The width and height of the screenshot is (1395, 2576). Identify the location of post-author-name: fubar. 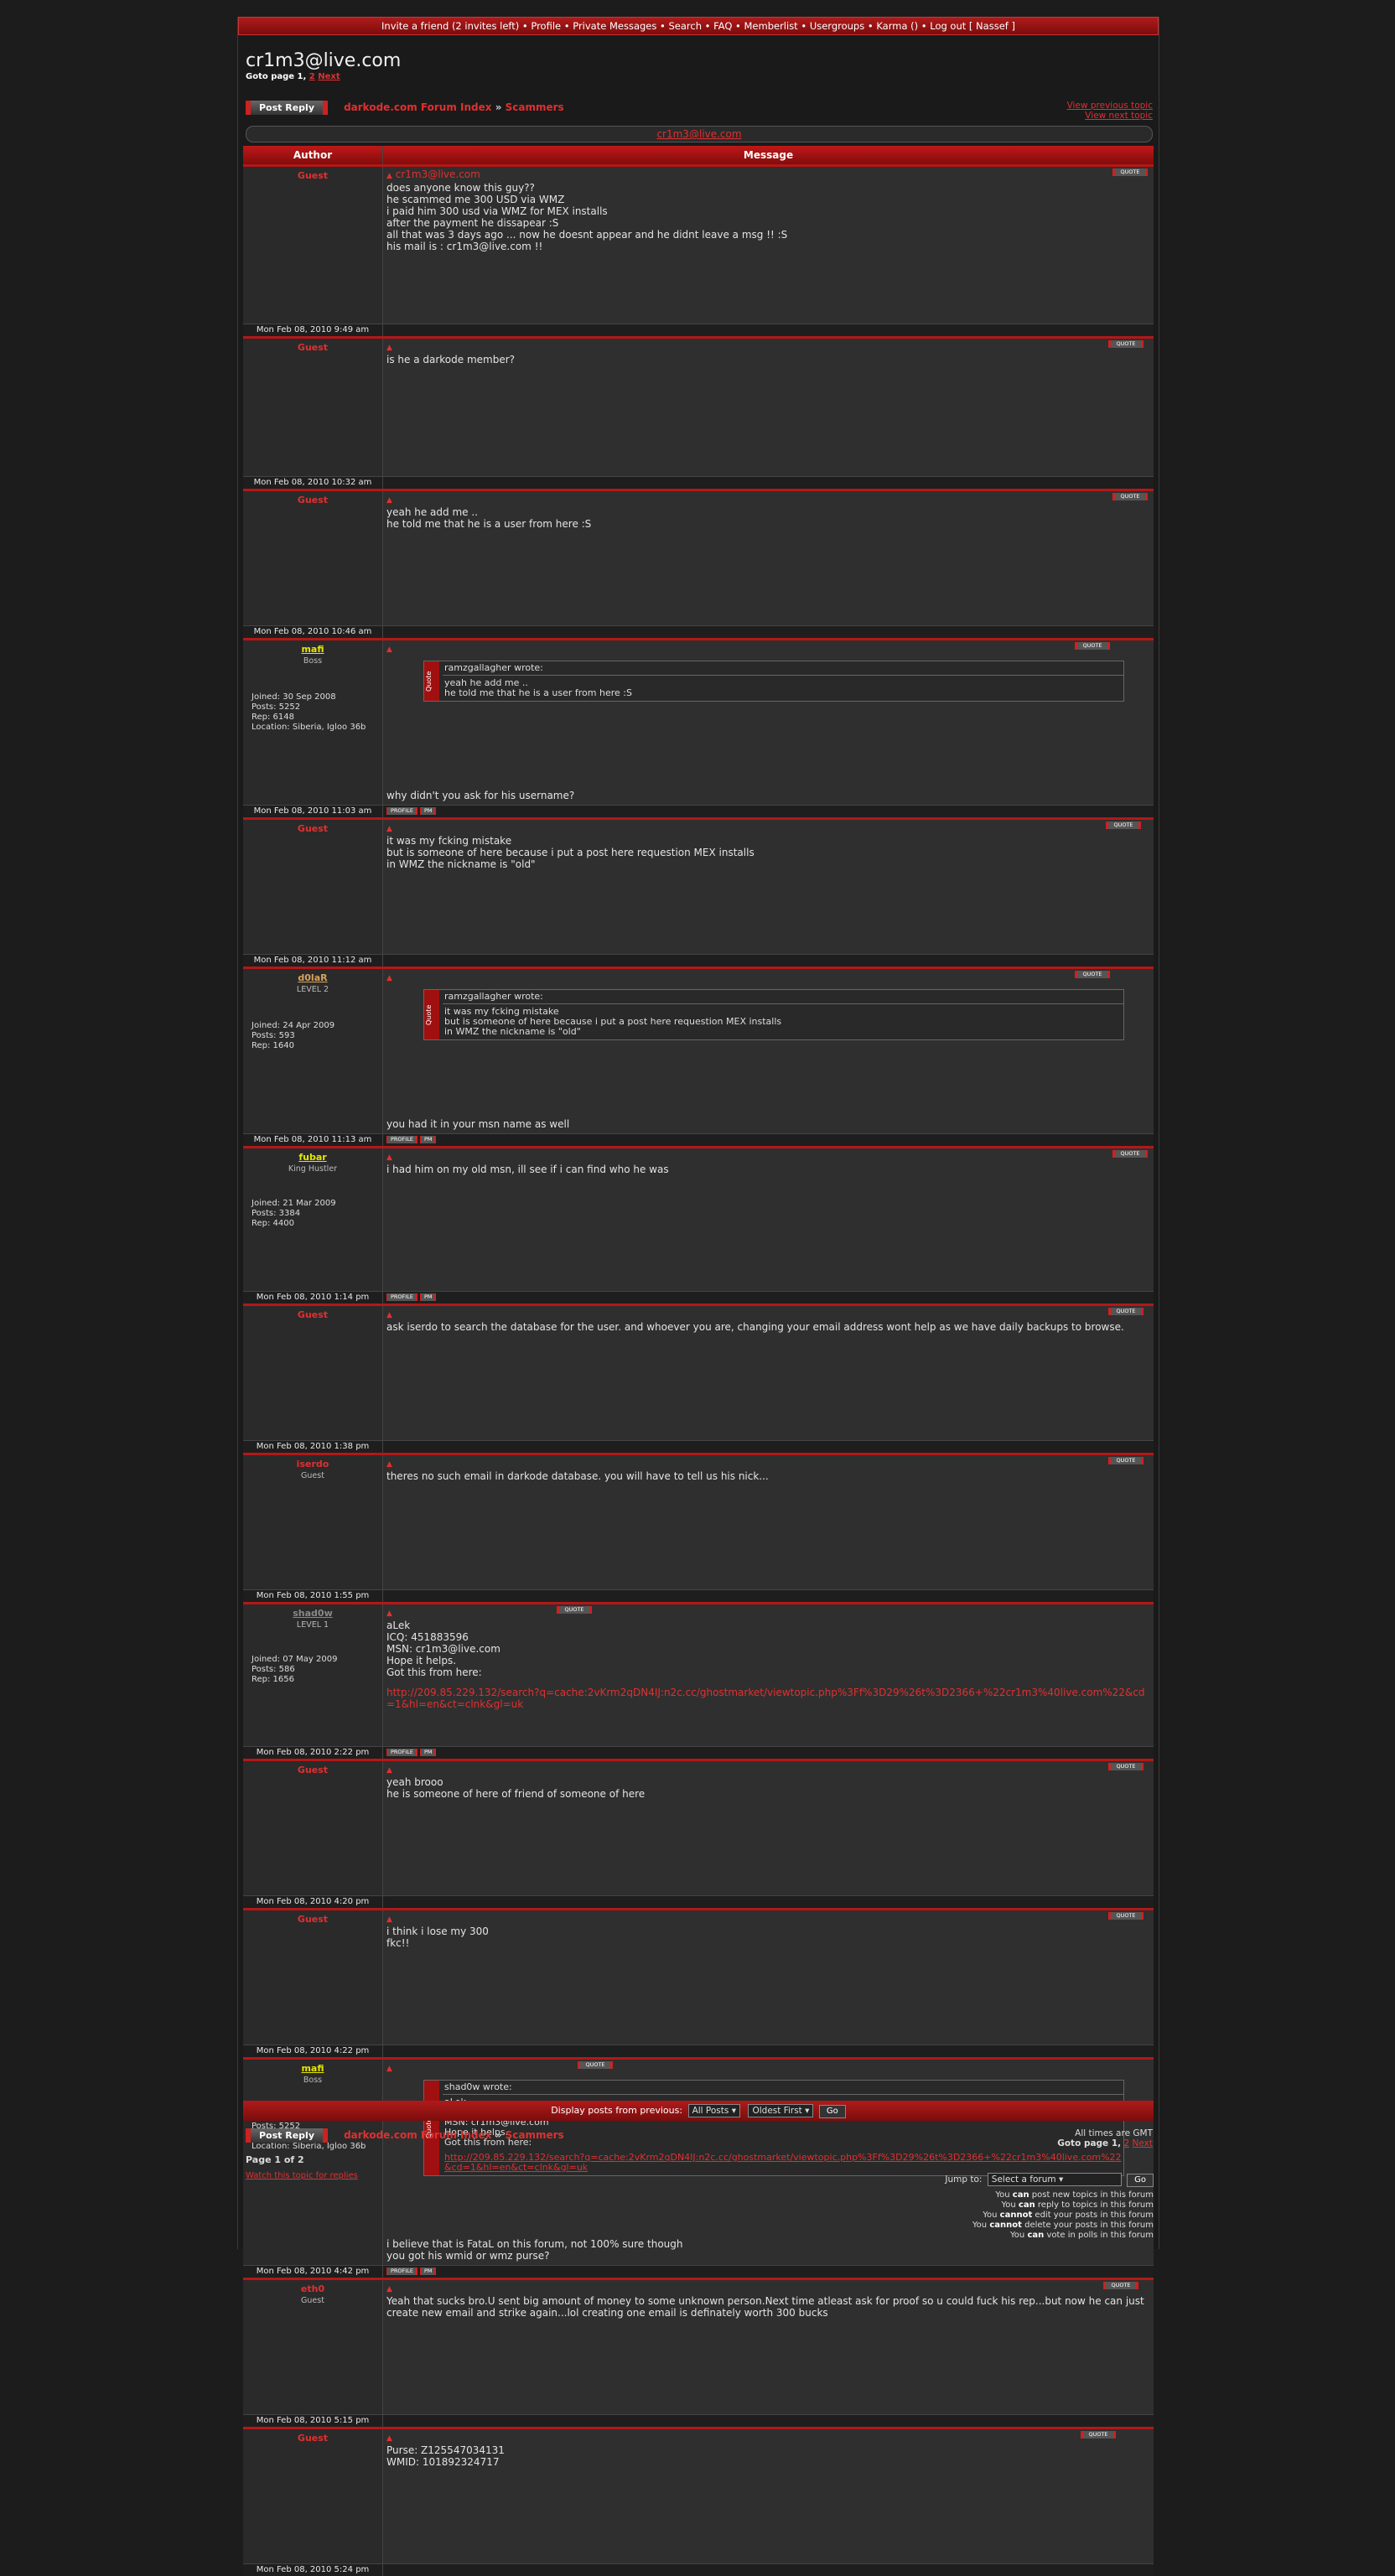
(312, 1157).